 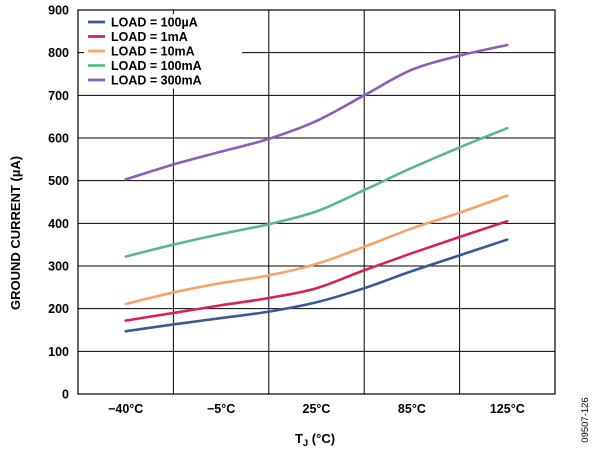 I want to click on legend-label: LOAD = 1mA, so click(x=149, y=37).